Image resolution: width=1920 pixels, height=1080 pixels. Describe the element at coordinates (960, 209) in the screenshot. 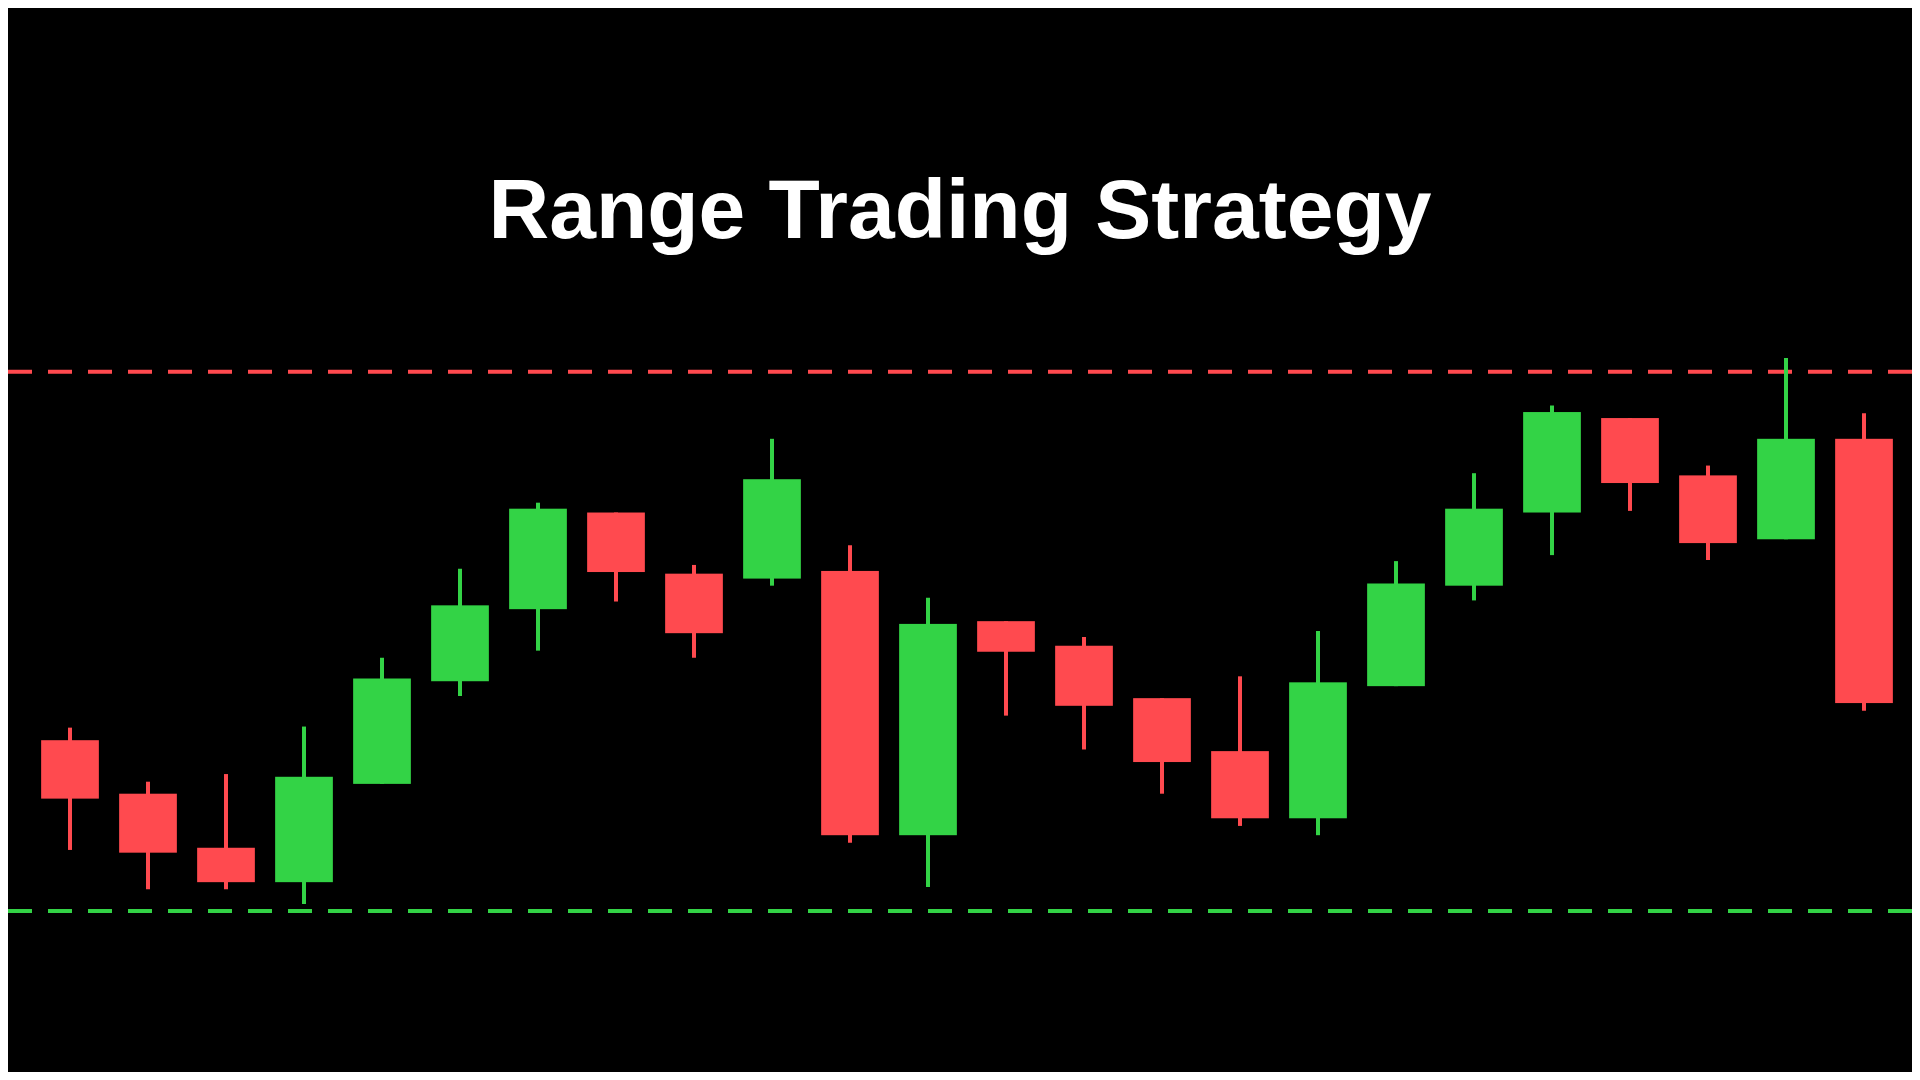

I see `chart-title: Range Trading Strategy` at that location.